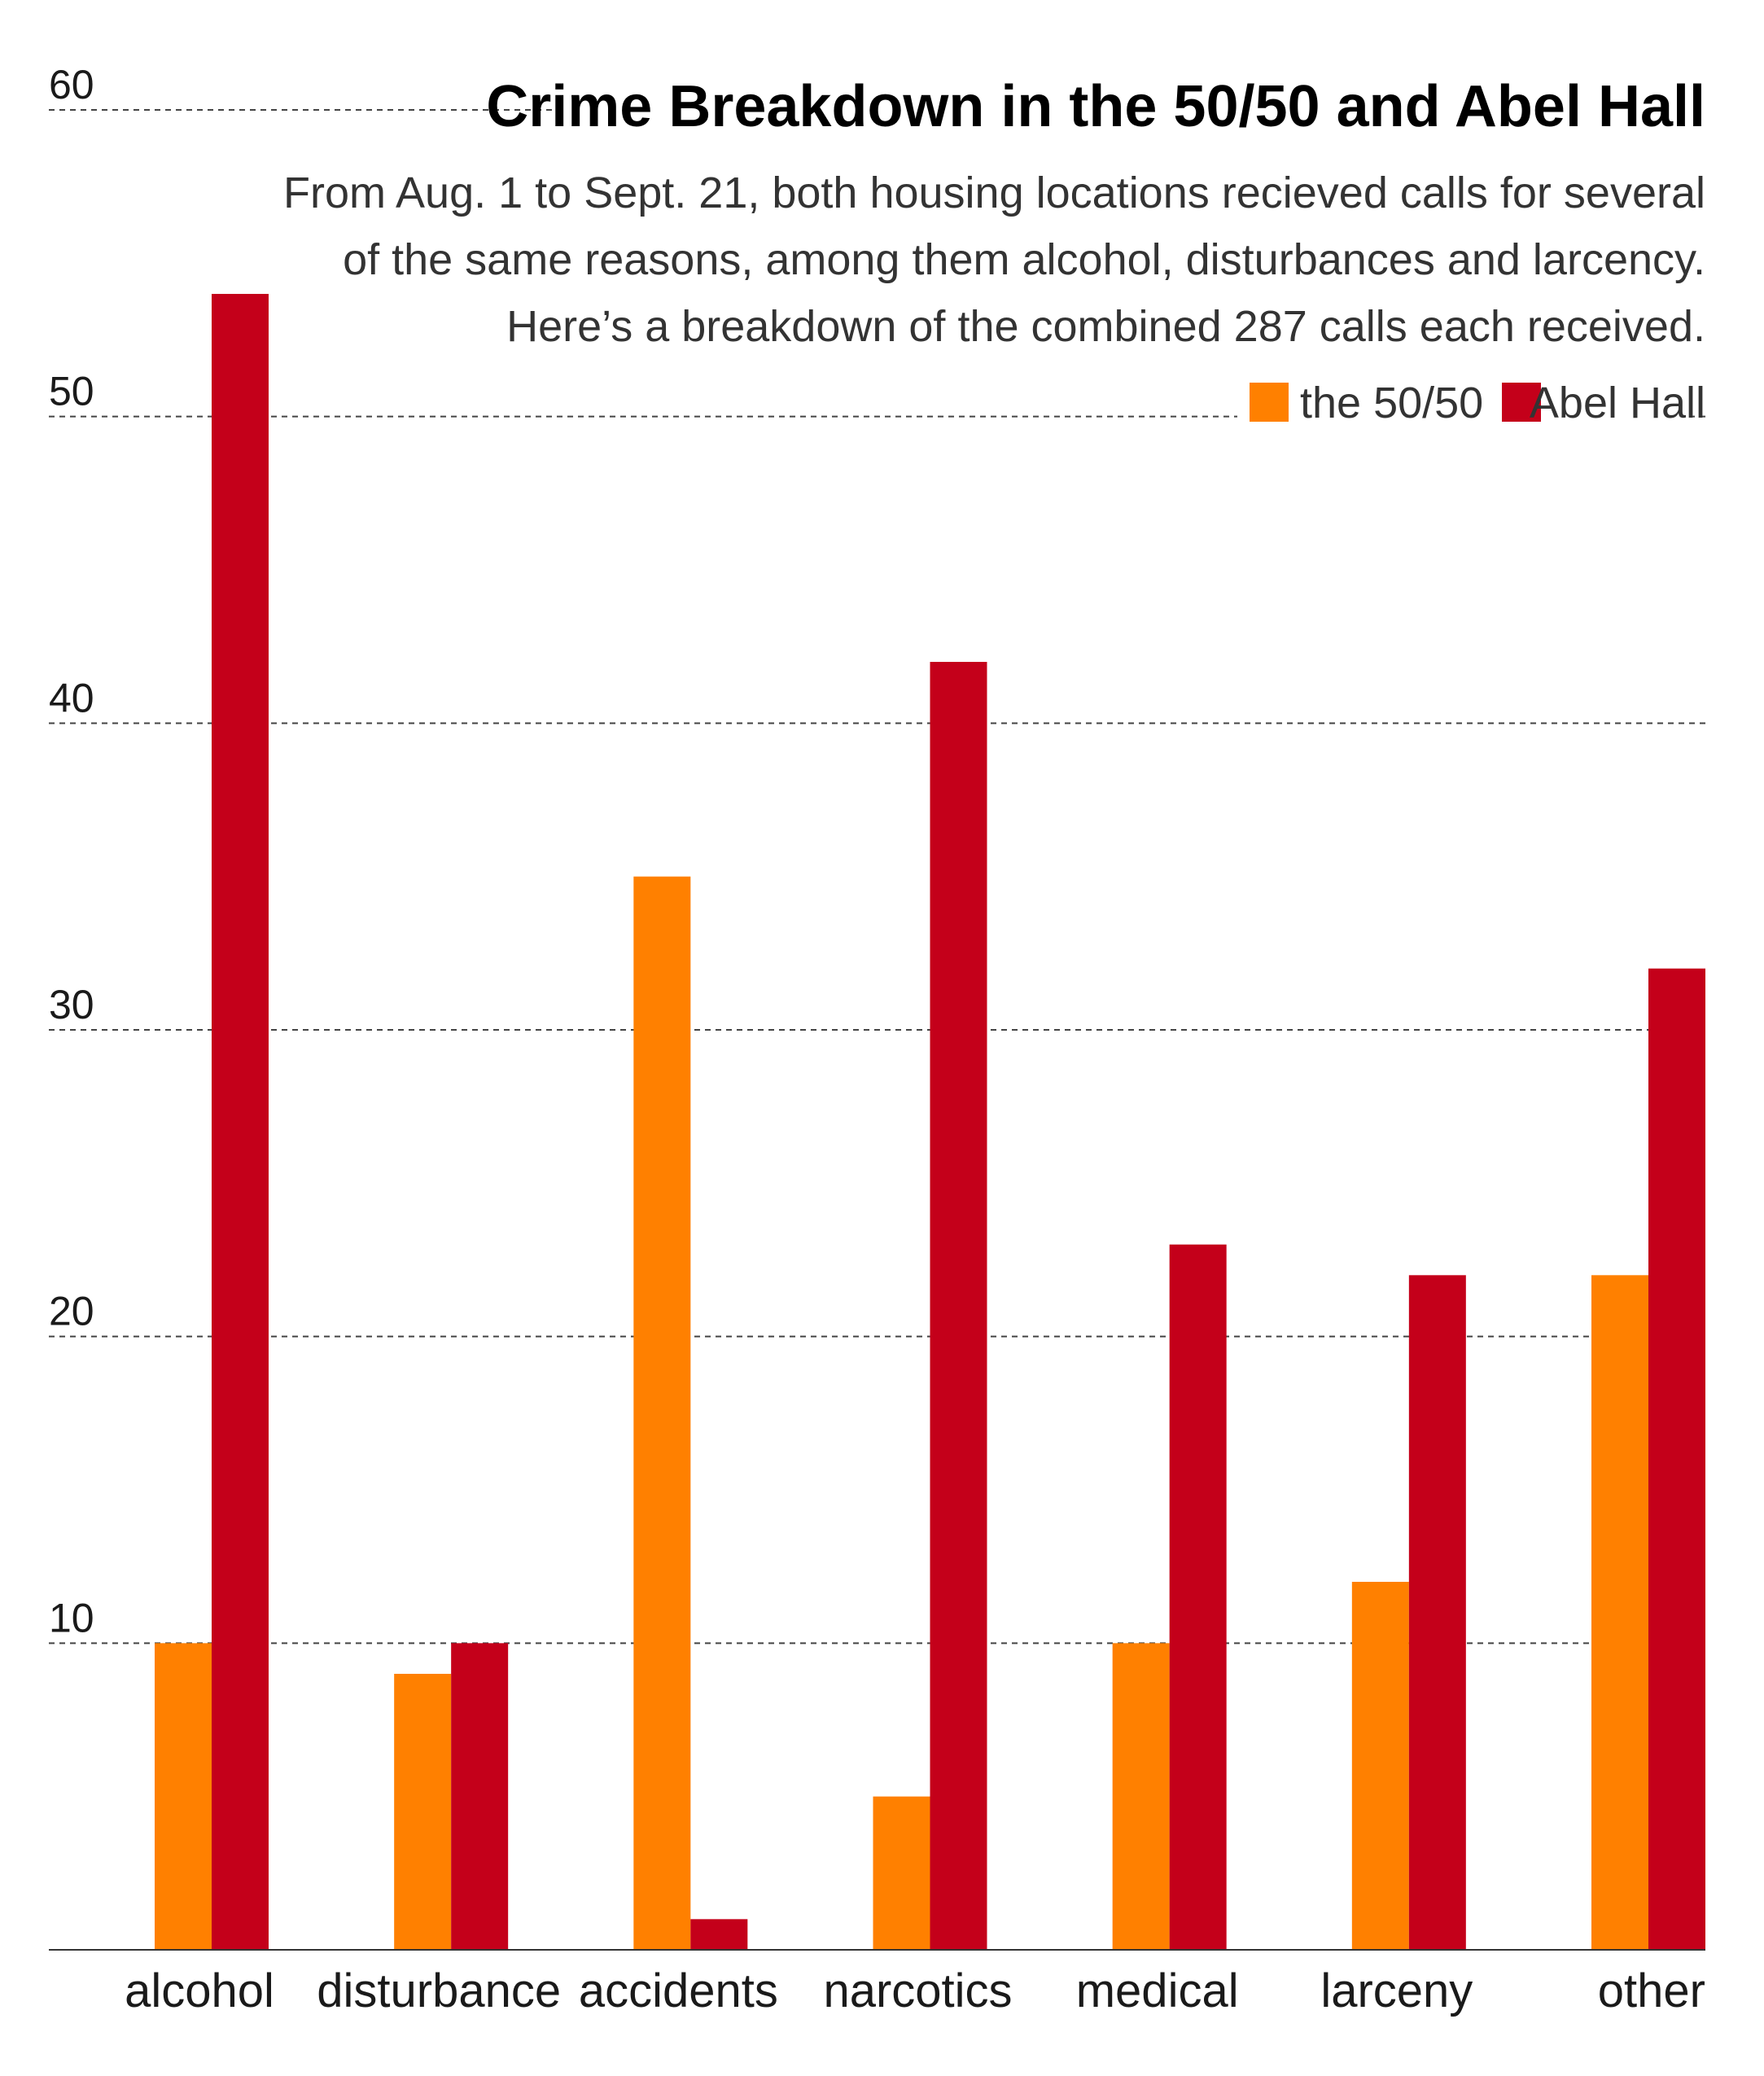 This screenshot has width=1764, height=2076. Describe the element at coordinates (678, 1990) in the screenshot. I see `x-tick-label-accidents: accidents` at that location.